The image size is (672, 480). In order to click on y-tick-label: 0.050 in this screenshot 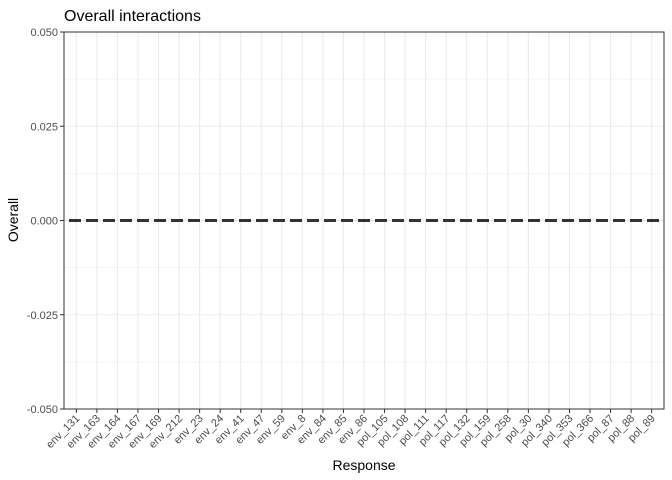, I will do `click(44, 33)`.